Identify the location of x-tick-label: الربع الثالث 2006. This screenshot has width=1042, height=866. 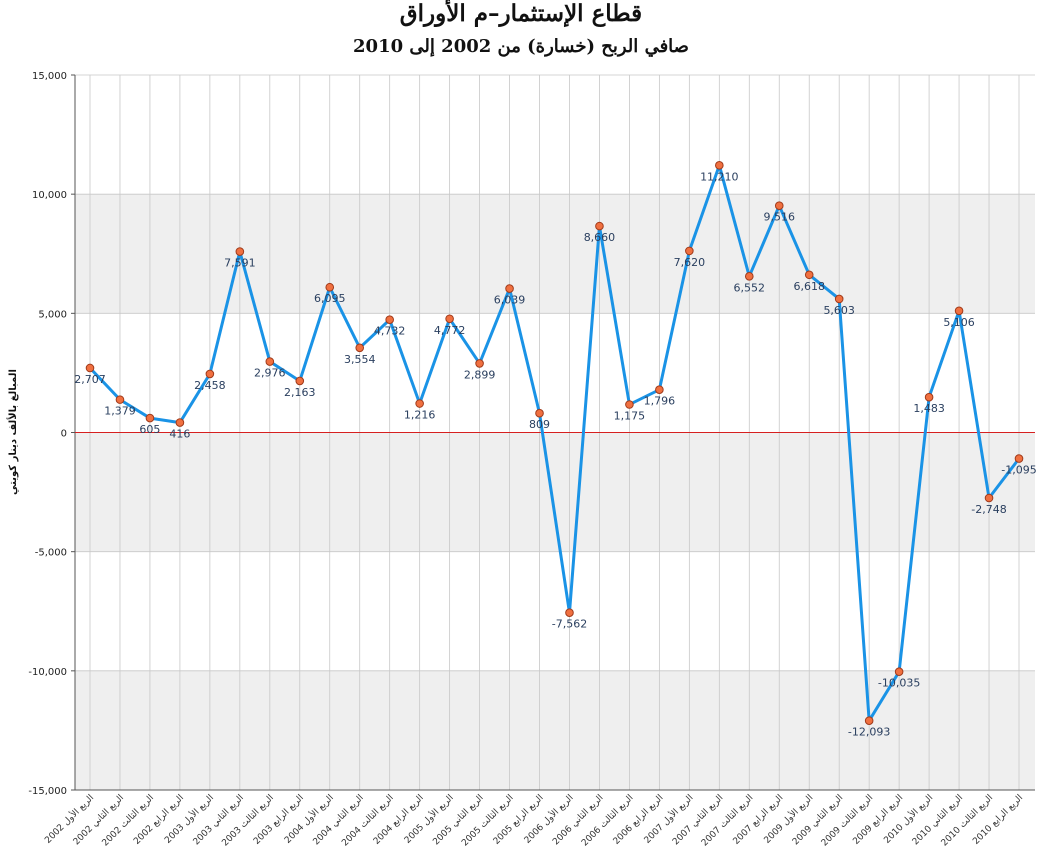
(607, 820).